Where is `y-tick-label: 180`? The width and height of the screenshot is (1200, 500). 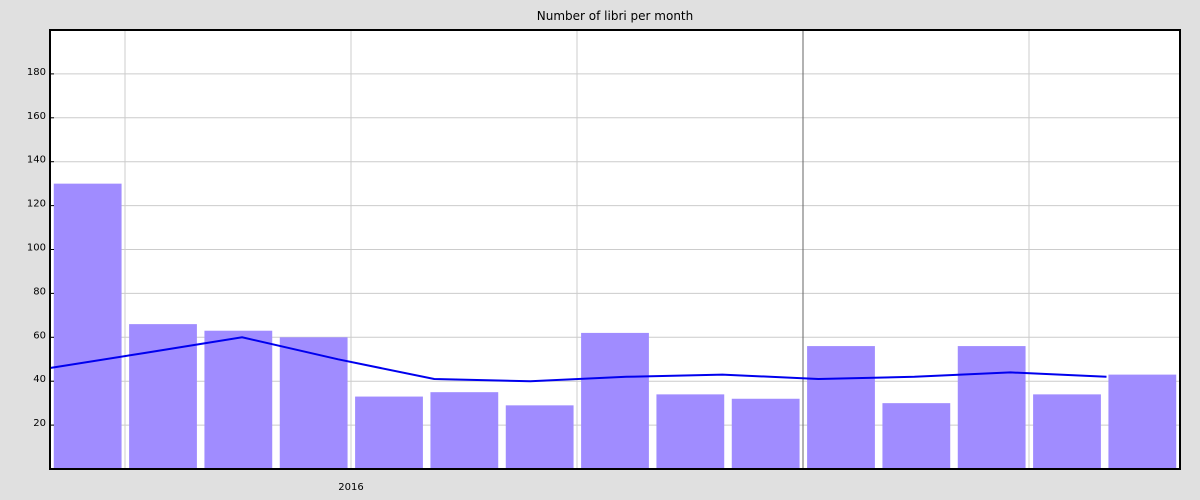
y-tick-label: 180 is located at coordinates (36, 72).